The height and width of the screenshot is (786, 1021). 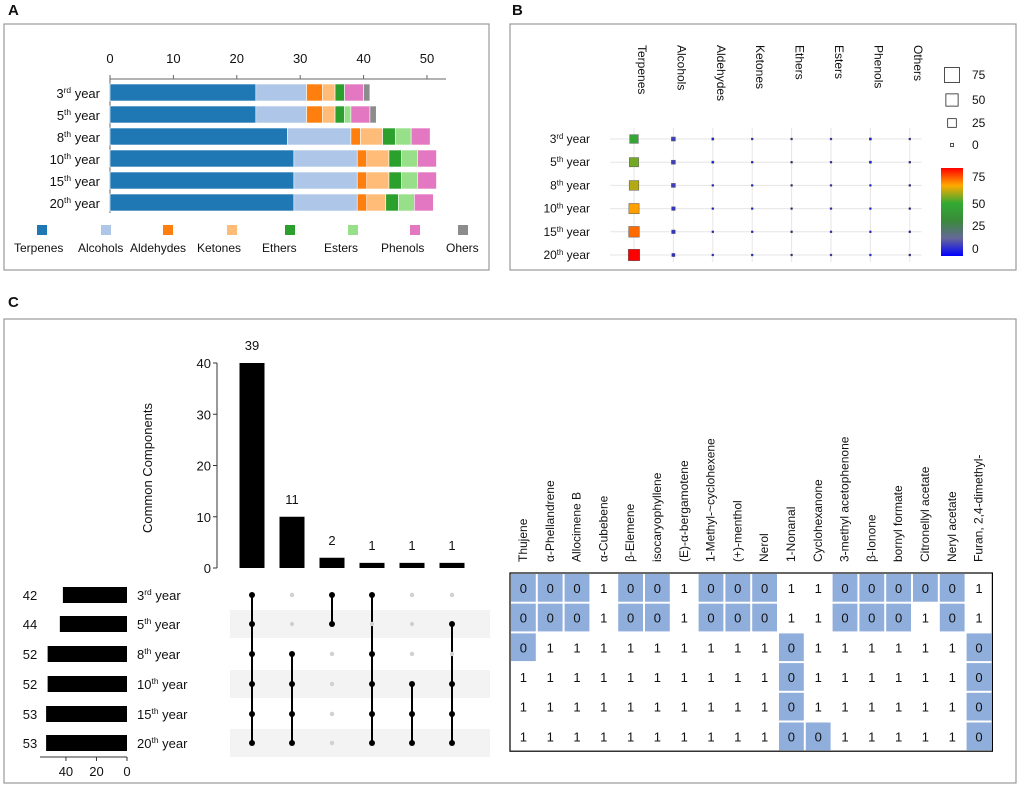 I want to click on table-border, so click(x=751, y=662).